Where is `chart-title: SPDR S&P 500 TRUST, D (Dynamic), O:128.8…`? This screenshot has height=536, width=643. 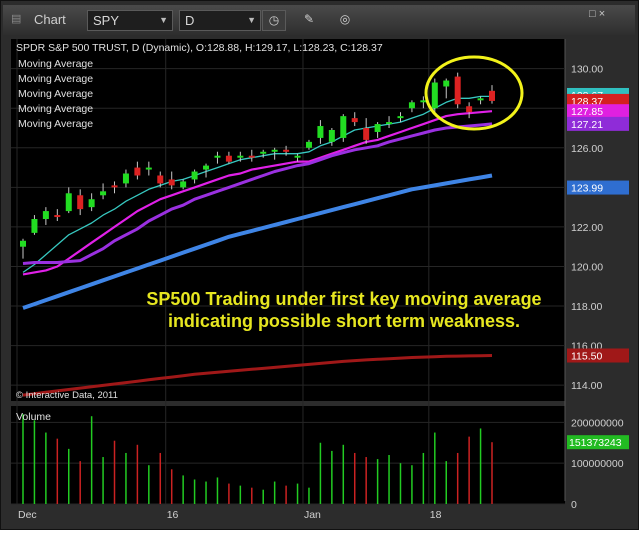 chart-title: SPDR S&P 500 TRUST, D (Dynamic), O:128.8… is located at coordinates (199, 48).